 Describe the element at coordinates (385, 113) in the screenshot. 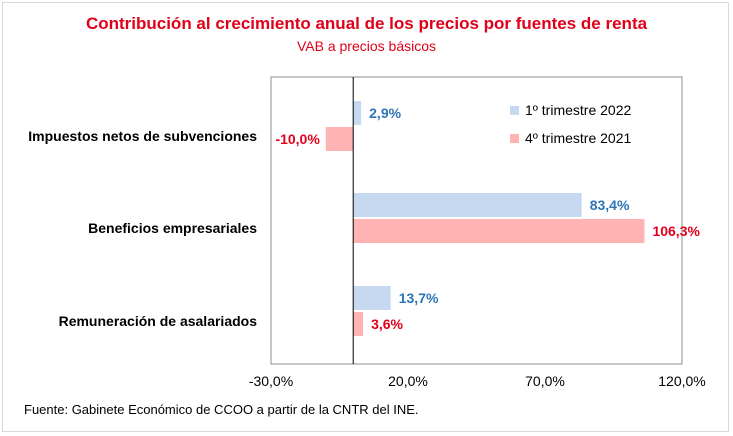

I see `data-label: 2,9%` at that location.